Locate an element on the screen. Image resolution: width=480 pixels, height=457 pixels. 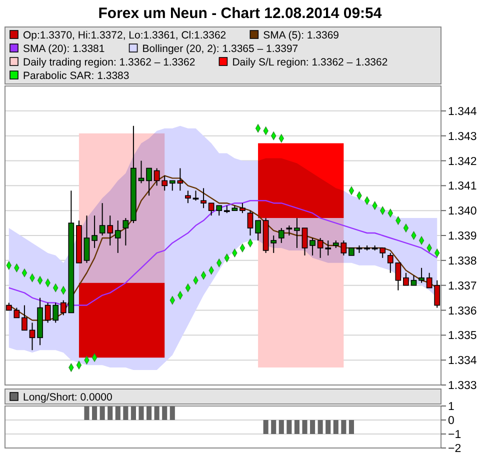
y-tick-label: 1.340 is located at coordinates (462, 212).